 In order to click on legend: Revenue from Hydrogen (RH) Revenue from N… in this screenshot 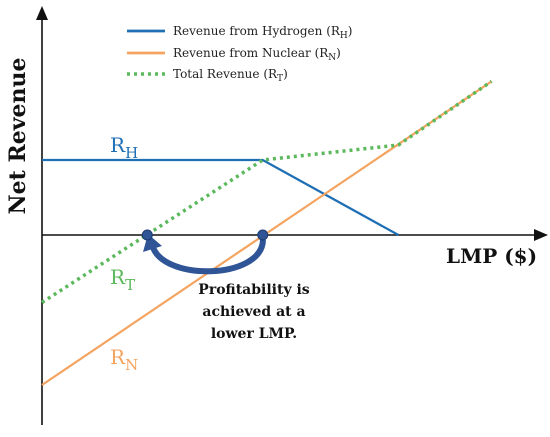, I will do `click(239, 54)`.